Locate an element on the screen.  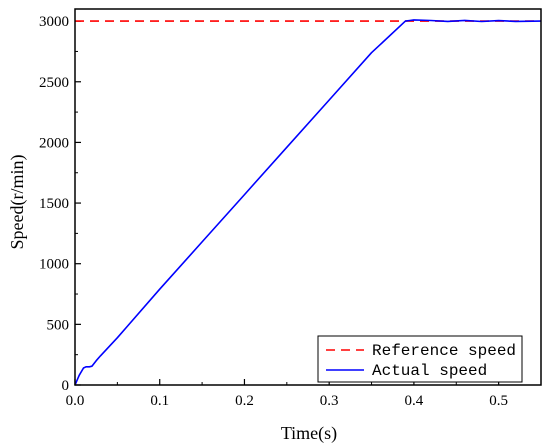
legend-label-actual: Actual speed is located at coordinates (429, 371).